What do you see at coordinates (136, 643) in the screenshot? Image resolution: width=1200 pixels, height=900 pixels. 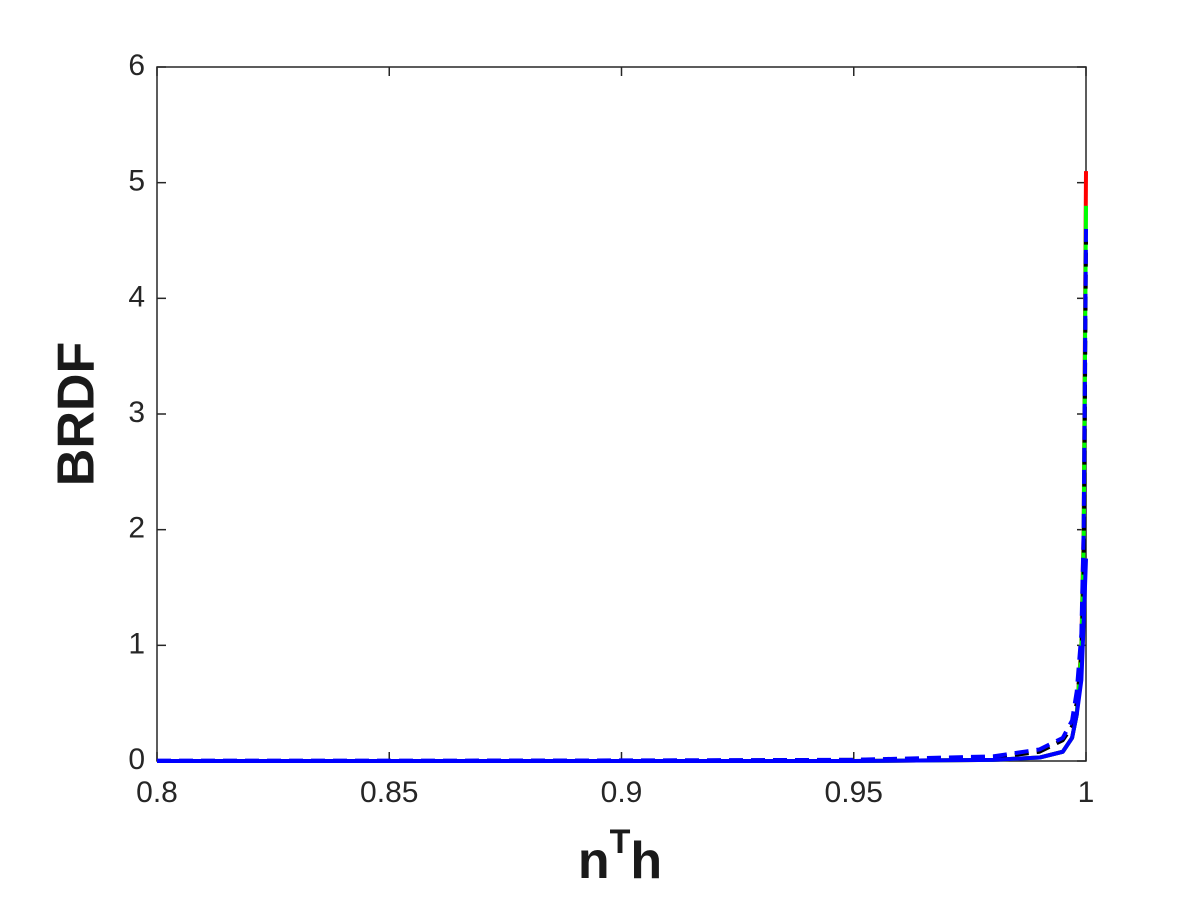 I see `y-tick-label: 1` at bounding box center [136, 643].